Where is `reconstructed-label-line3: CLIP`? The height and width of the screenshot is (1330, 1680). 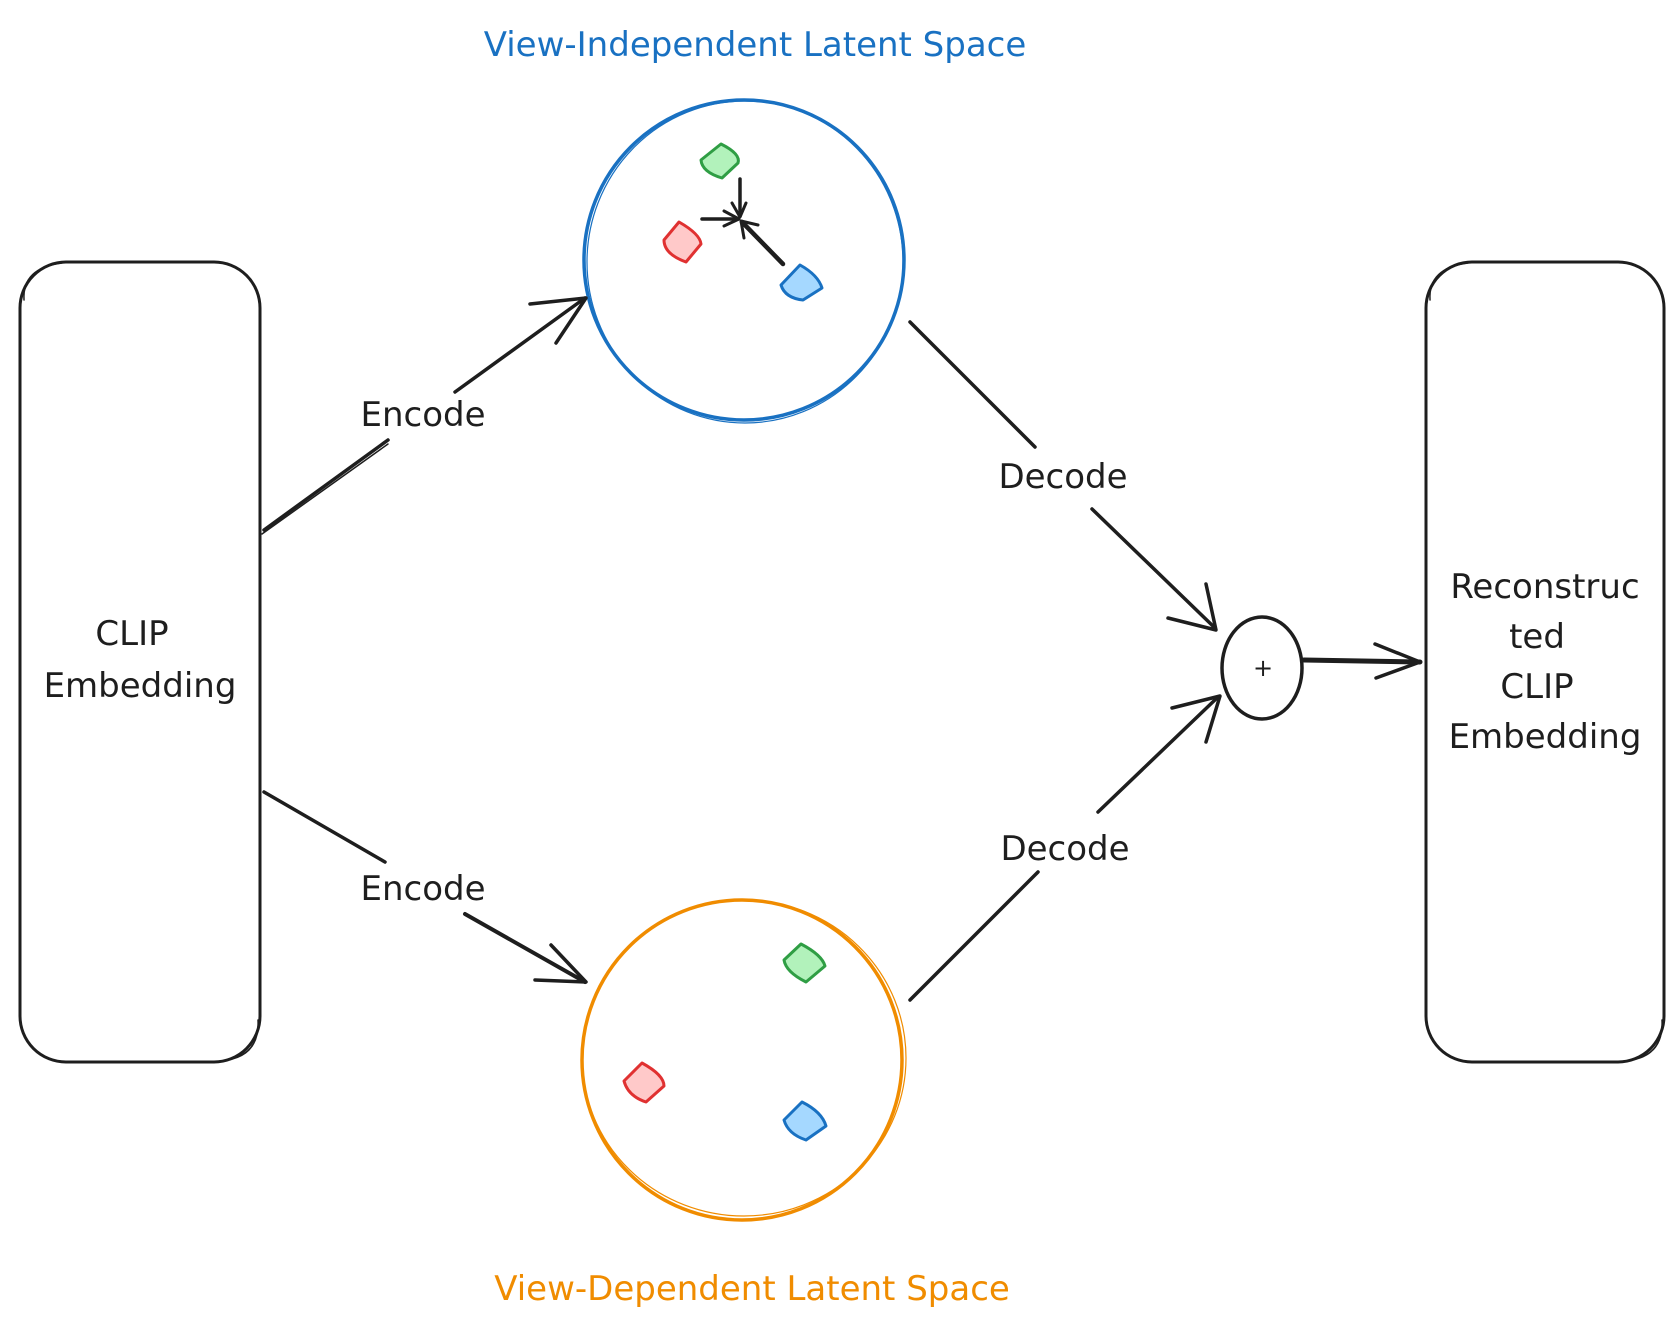 reconstructed-label-line3: CLIP is located at coordinates (1536, 687).